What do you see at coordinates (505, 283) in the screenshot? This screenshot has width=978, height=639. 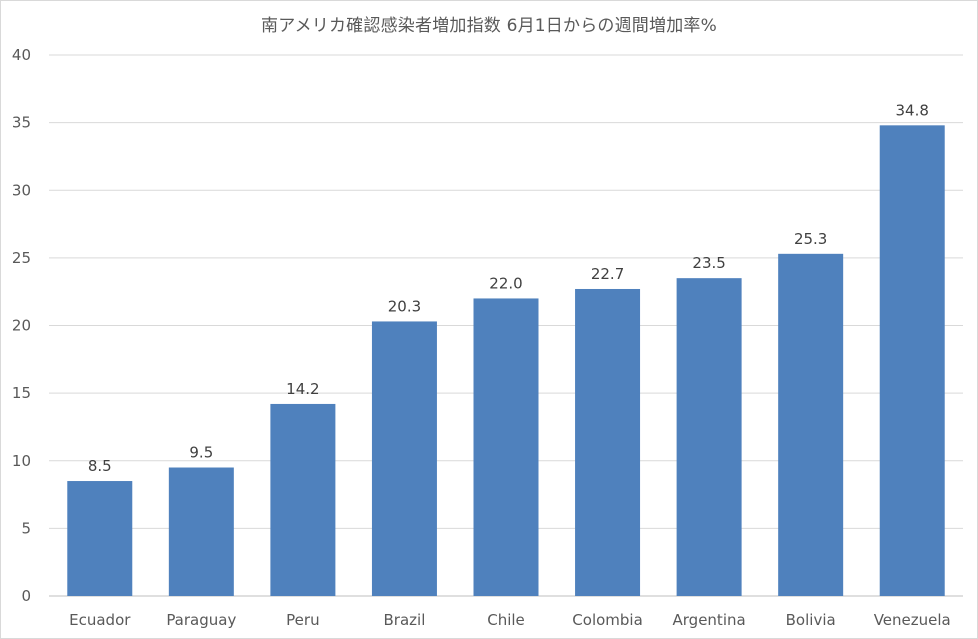 I see `data-label: 22.0` at bounding box center [505, 283].